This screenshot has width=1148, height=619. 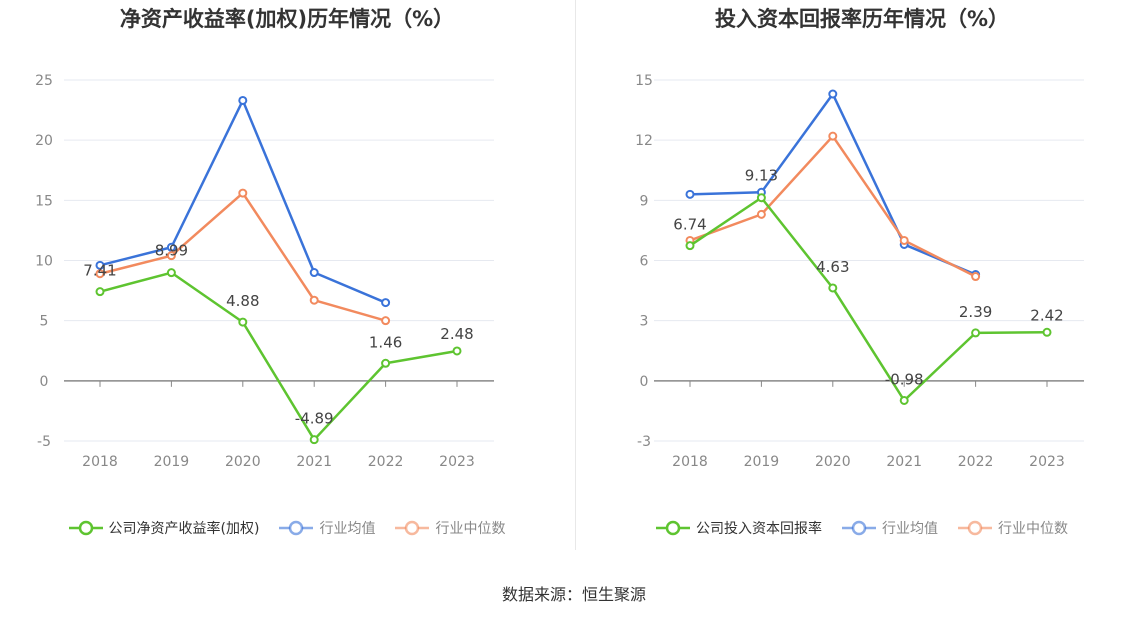 What do you see at coordinates (573, 594) in the screenshot?
I see `data-source-note: 数据来源：恒生聚源` at bounding box center [573, 594].